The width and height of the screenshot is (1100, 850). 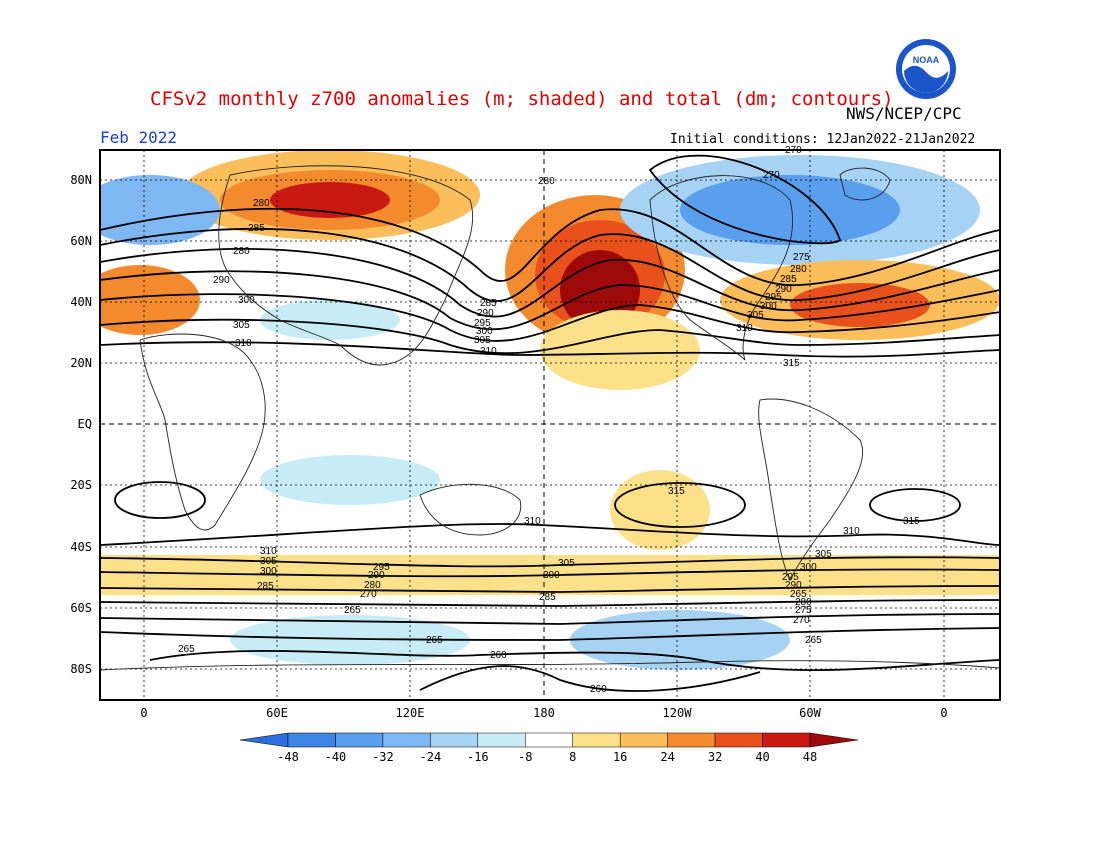 What do you see at coordinates (834, 740) in the screenshot?
I see `colorbar-arrow-high` at bounding box center [834, 740].